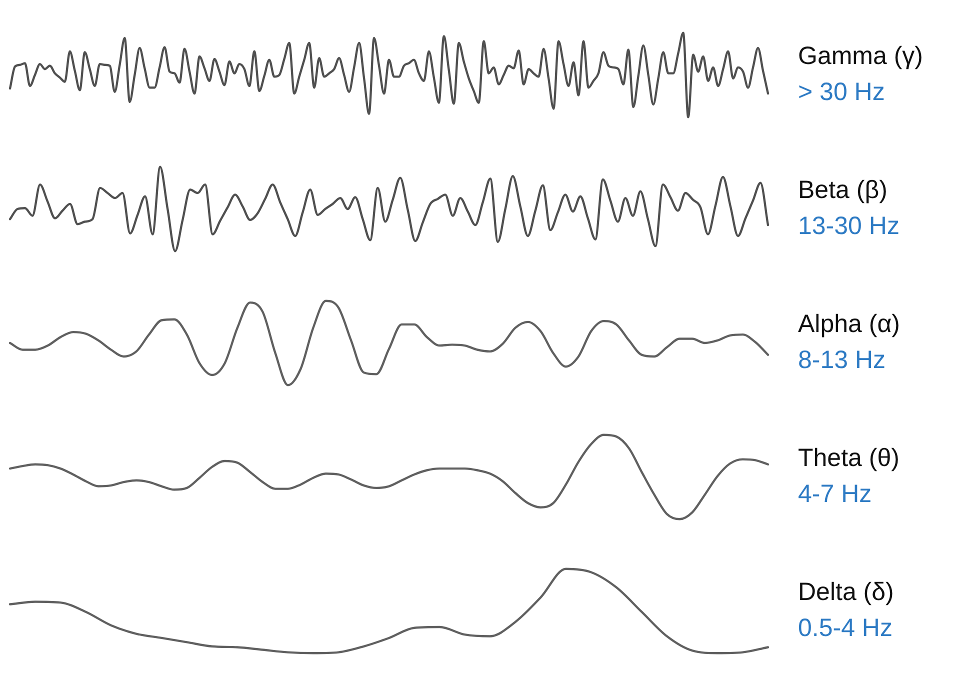  What do you see at coordinates (860, 56) in the screenshot?
I see `series-label: Gamma (γ)` at bounding box center [860, 56].